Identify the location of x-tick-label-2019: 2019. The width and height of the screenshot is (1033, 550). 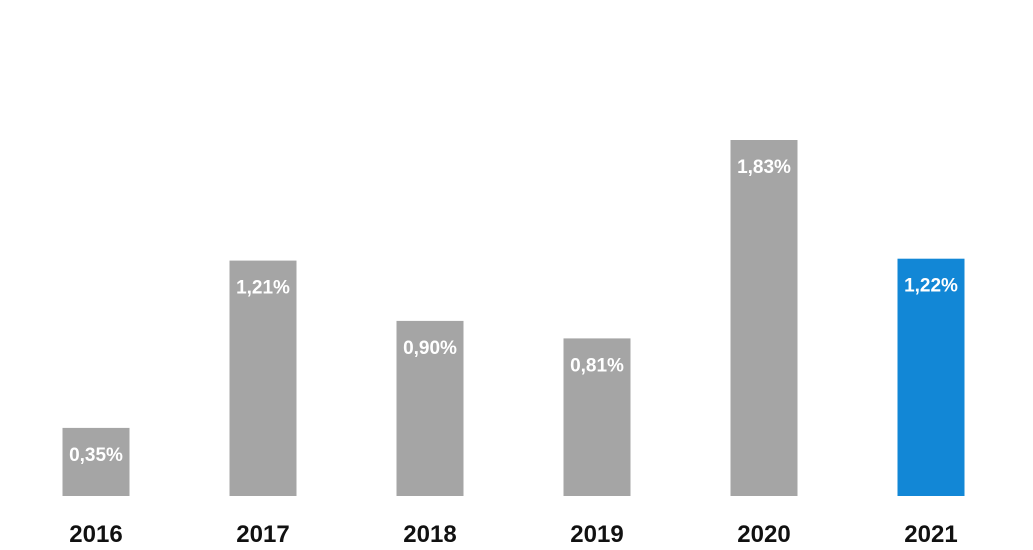
(596, 534).